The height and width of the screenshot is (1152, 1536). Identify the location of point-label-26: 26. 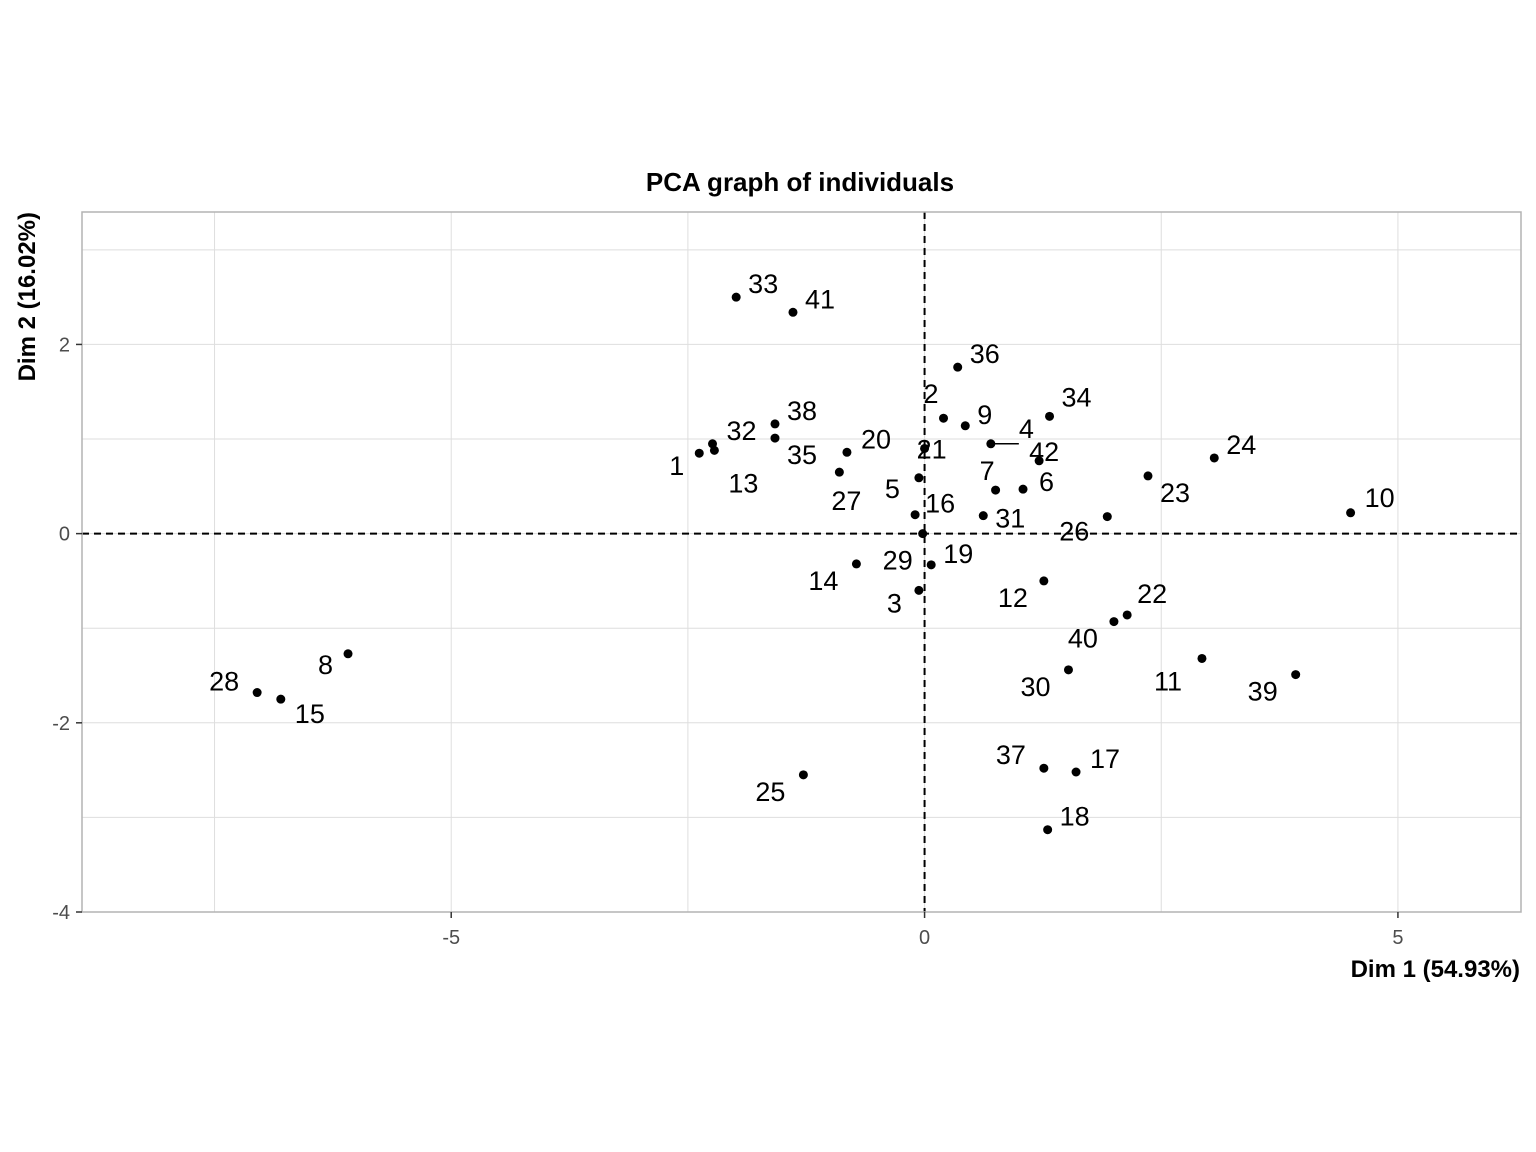
(1074, 532).